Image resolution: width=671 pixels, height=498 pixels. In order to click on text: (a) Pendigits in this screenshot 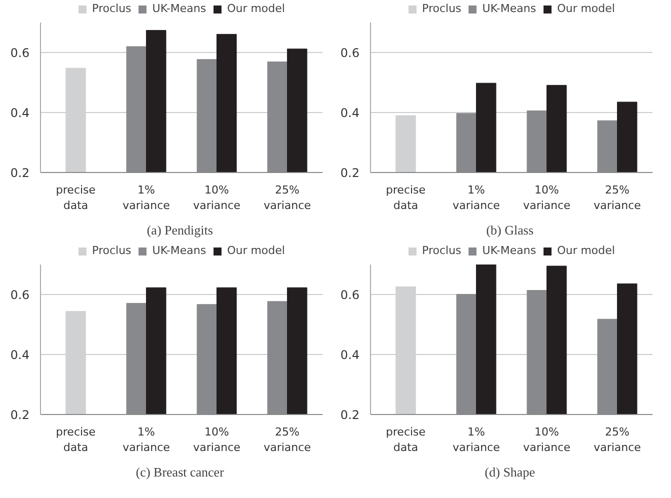, I will do `click(179, 230)`.